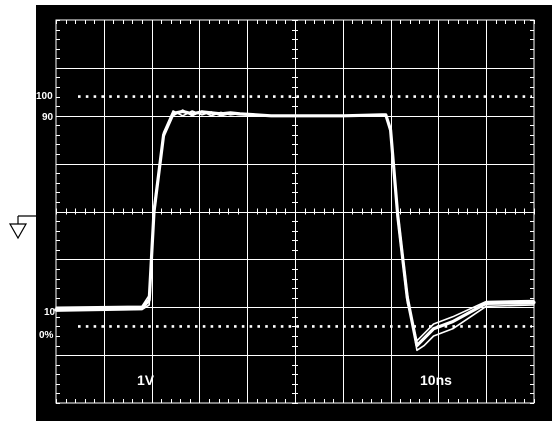  I want to click on time-per-div-readout: 10ns, so click(436, 380).